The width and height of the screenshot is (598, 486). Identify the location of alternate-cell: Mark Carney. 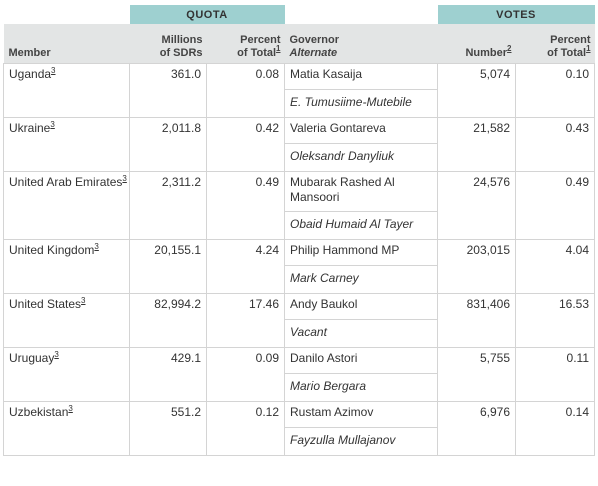
(361, 279).